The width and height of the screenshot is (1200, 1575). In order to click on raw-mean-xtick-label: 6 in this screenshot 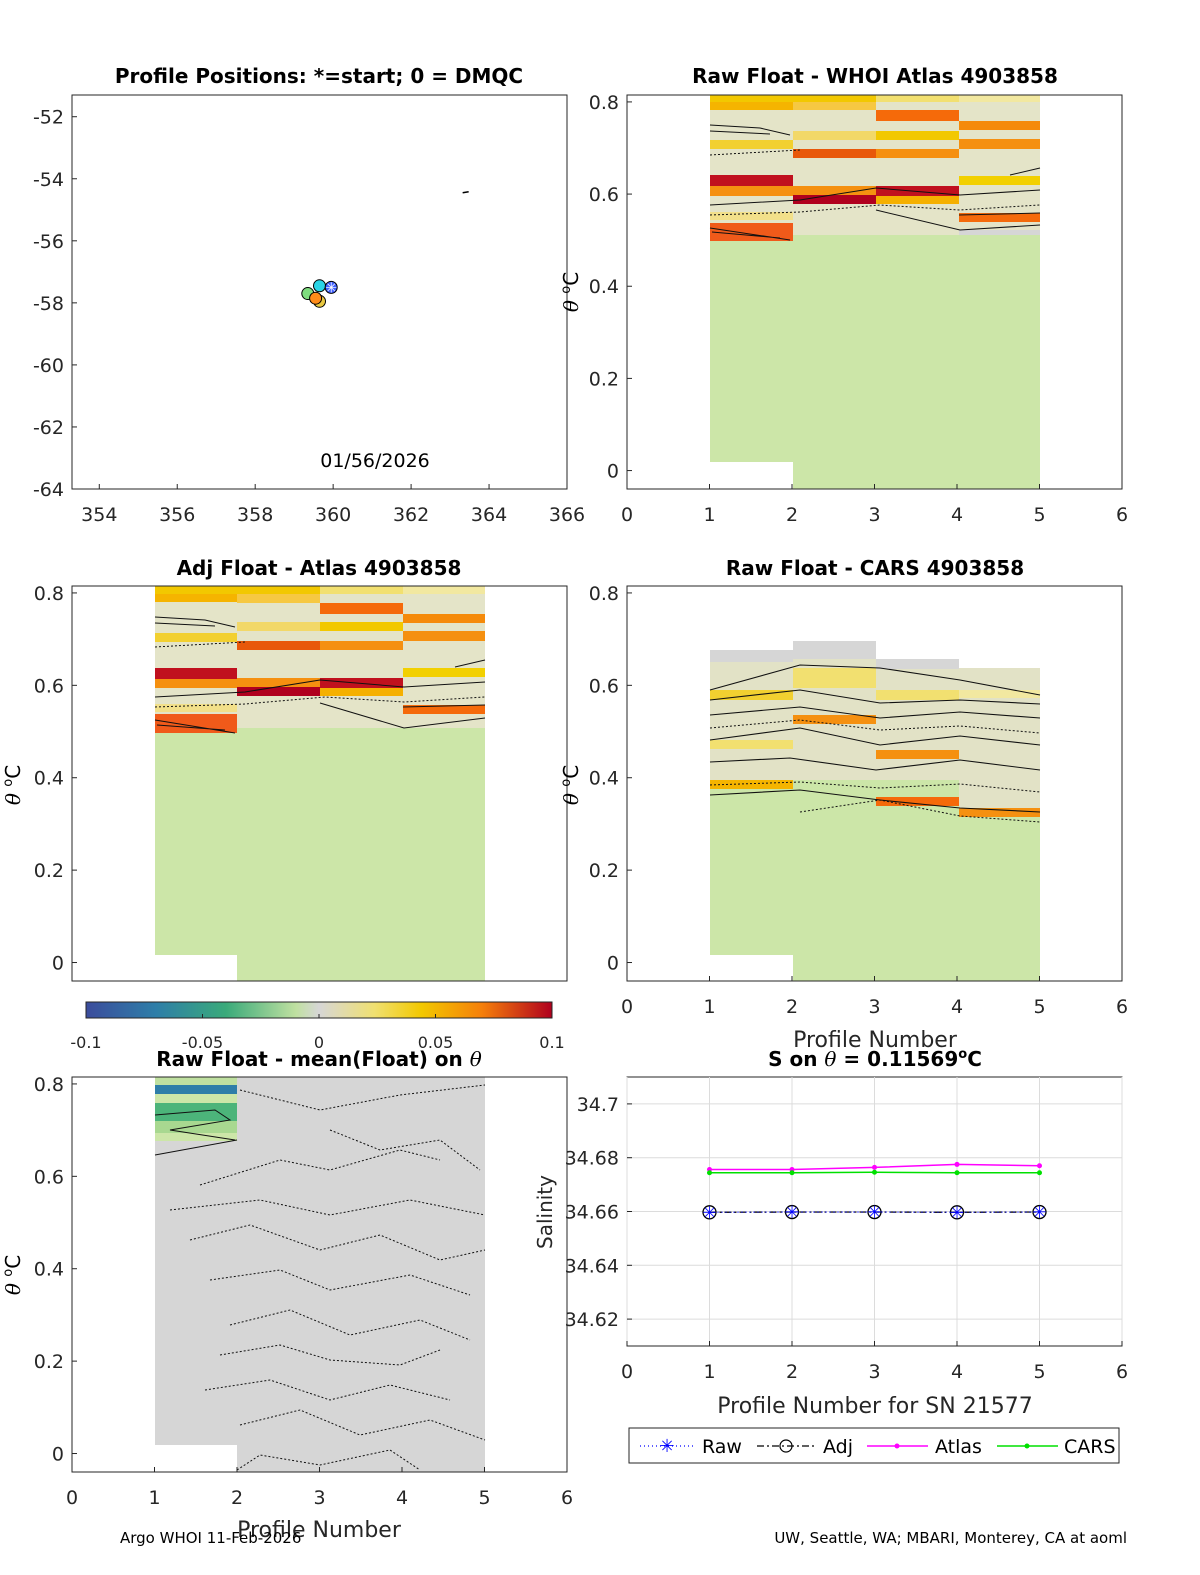, I will do `click(567, 1498)`.